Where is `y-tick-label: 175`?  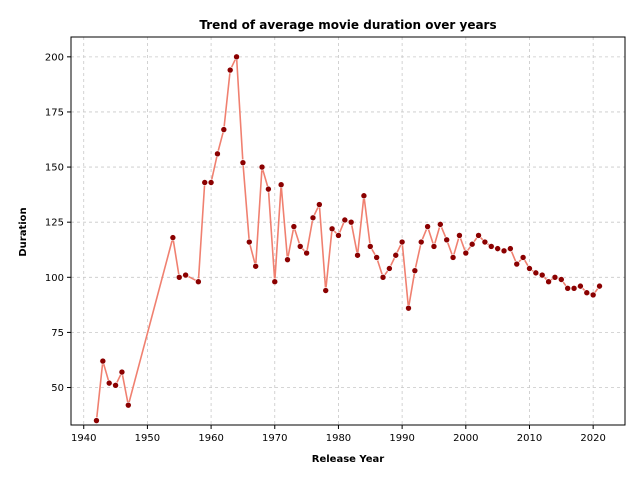
y-tick-label: 175 is located at coordinates (54, 112).